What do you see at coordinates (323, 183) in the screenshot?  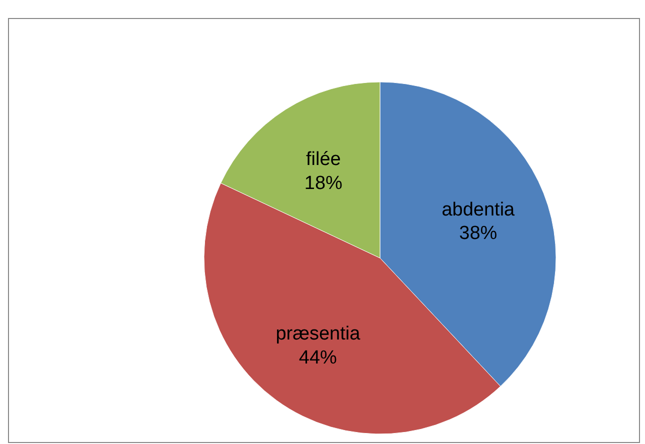 I see `data-label: 18%` at bounding box center [323, 183].